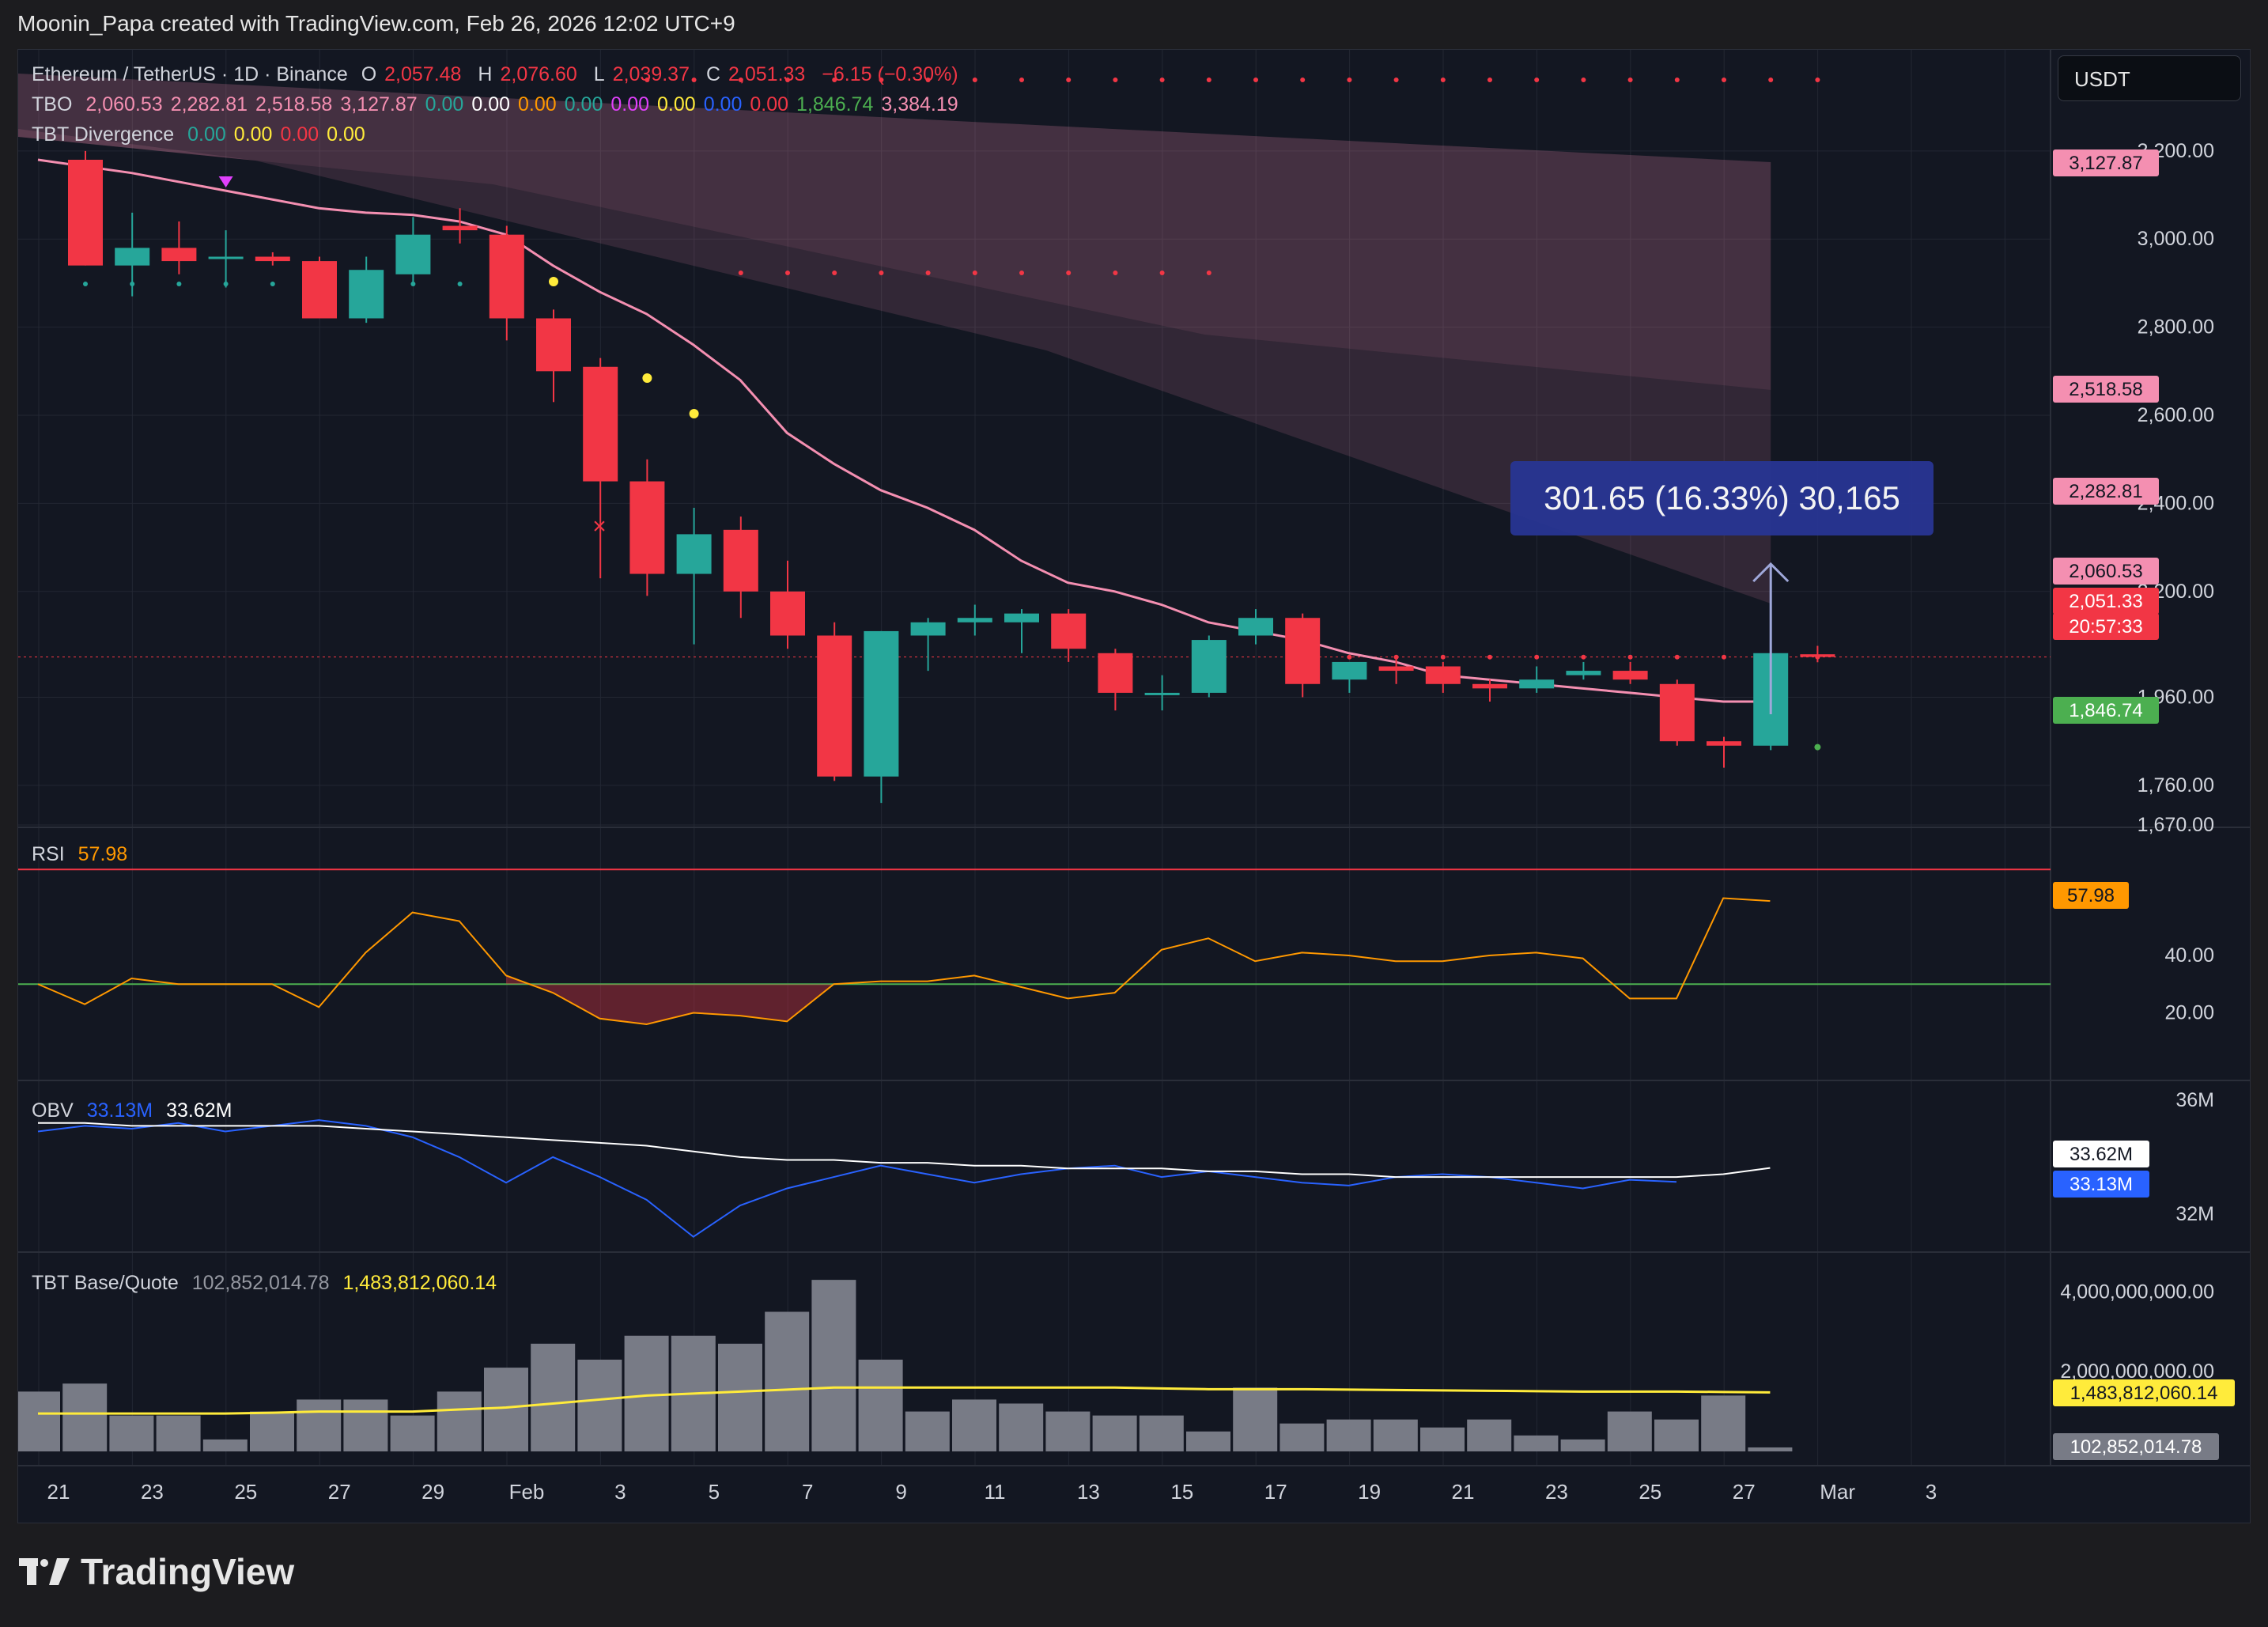  What do you see at coordinates (599, 526) in the screenshot?
I see `sell-marker: ×` at bounding box center [599, 526].